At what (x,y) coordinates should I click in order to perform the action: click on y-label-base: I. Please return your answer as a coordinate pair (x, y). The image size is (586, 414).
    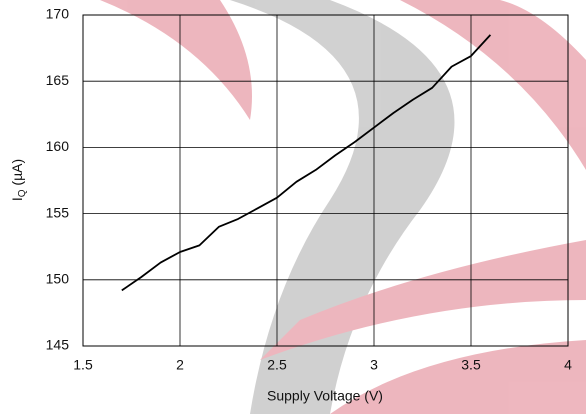
    Looking at the image, I should click on (17, 199).